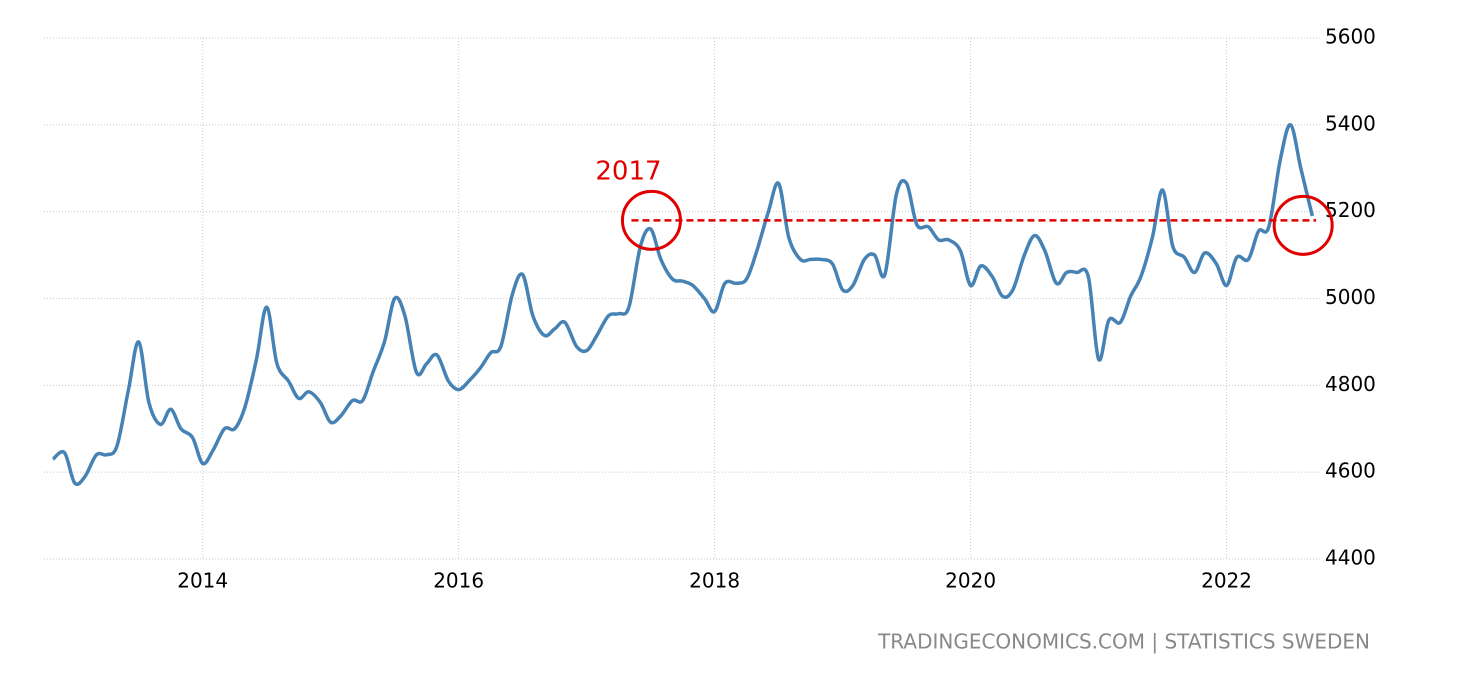 Image resolution: width=1460 pixels, height=680 pixels. What do you see at coordinates (1350, 471) in the screenshot?
I see `y-tick-label: 4600` at bounding box center [1350, 471].